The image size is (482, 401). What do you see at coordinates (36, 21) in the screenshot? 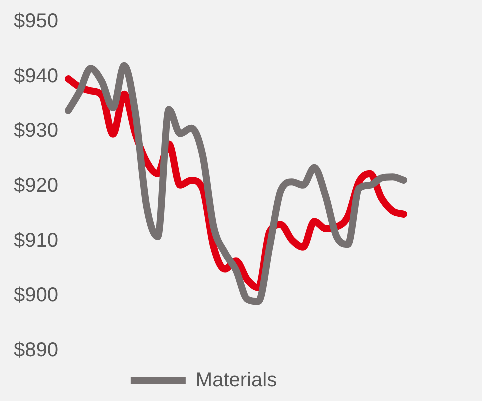
I see `y-tick-label: $950` at bounding box center [36, 21].